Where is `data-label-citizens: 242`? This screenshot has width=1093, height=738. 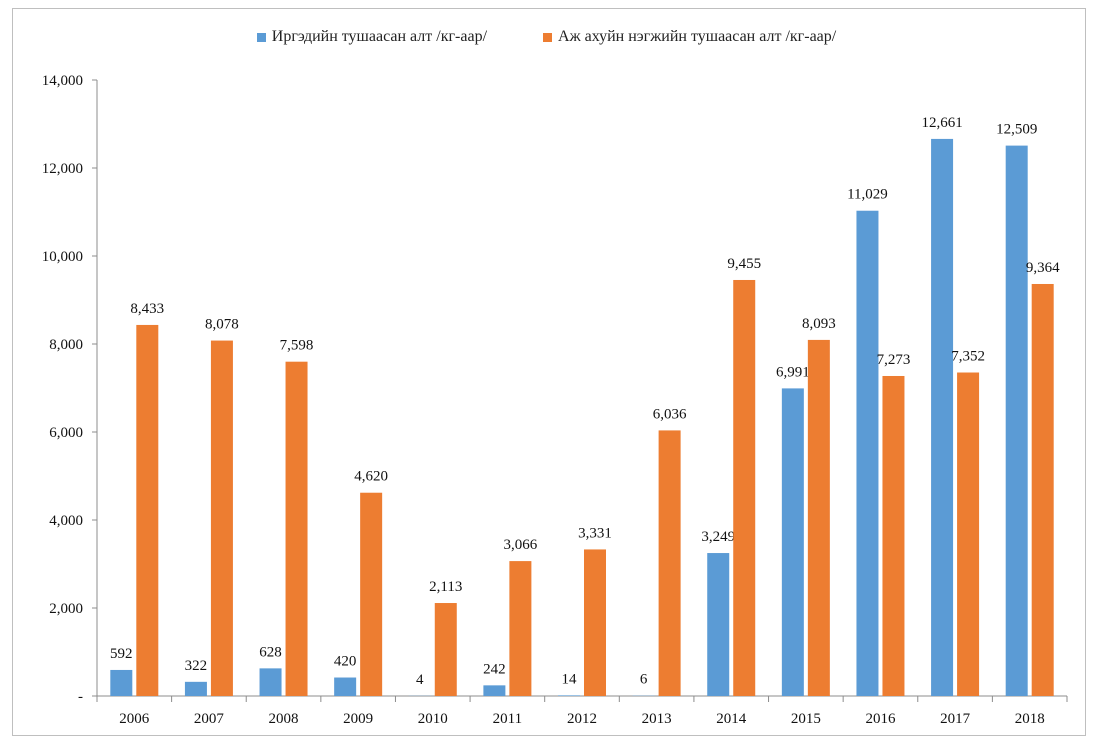
data-label-citizens: 242 is located at coordinates (494, 669).